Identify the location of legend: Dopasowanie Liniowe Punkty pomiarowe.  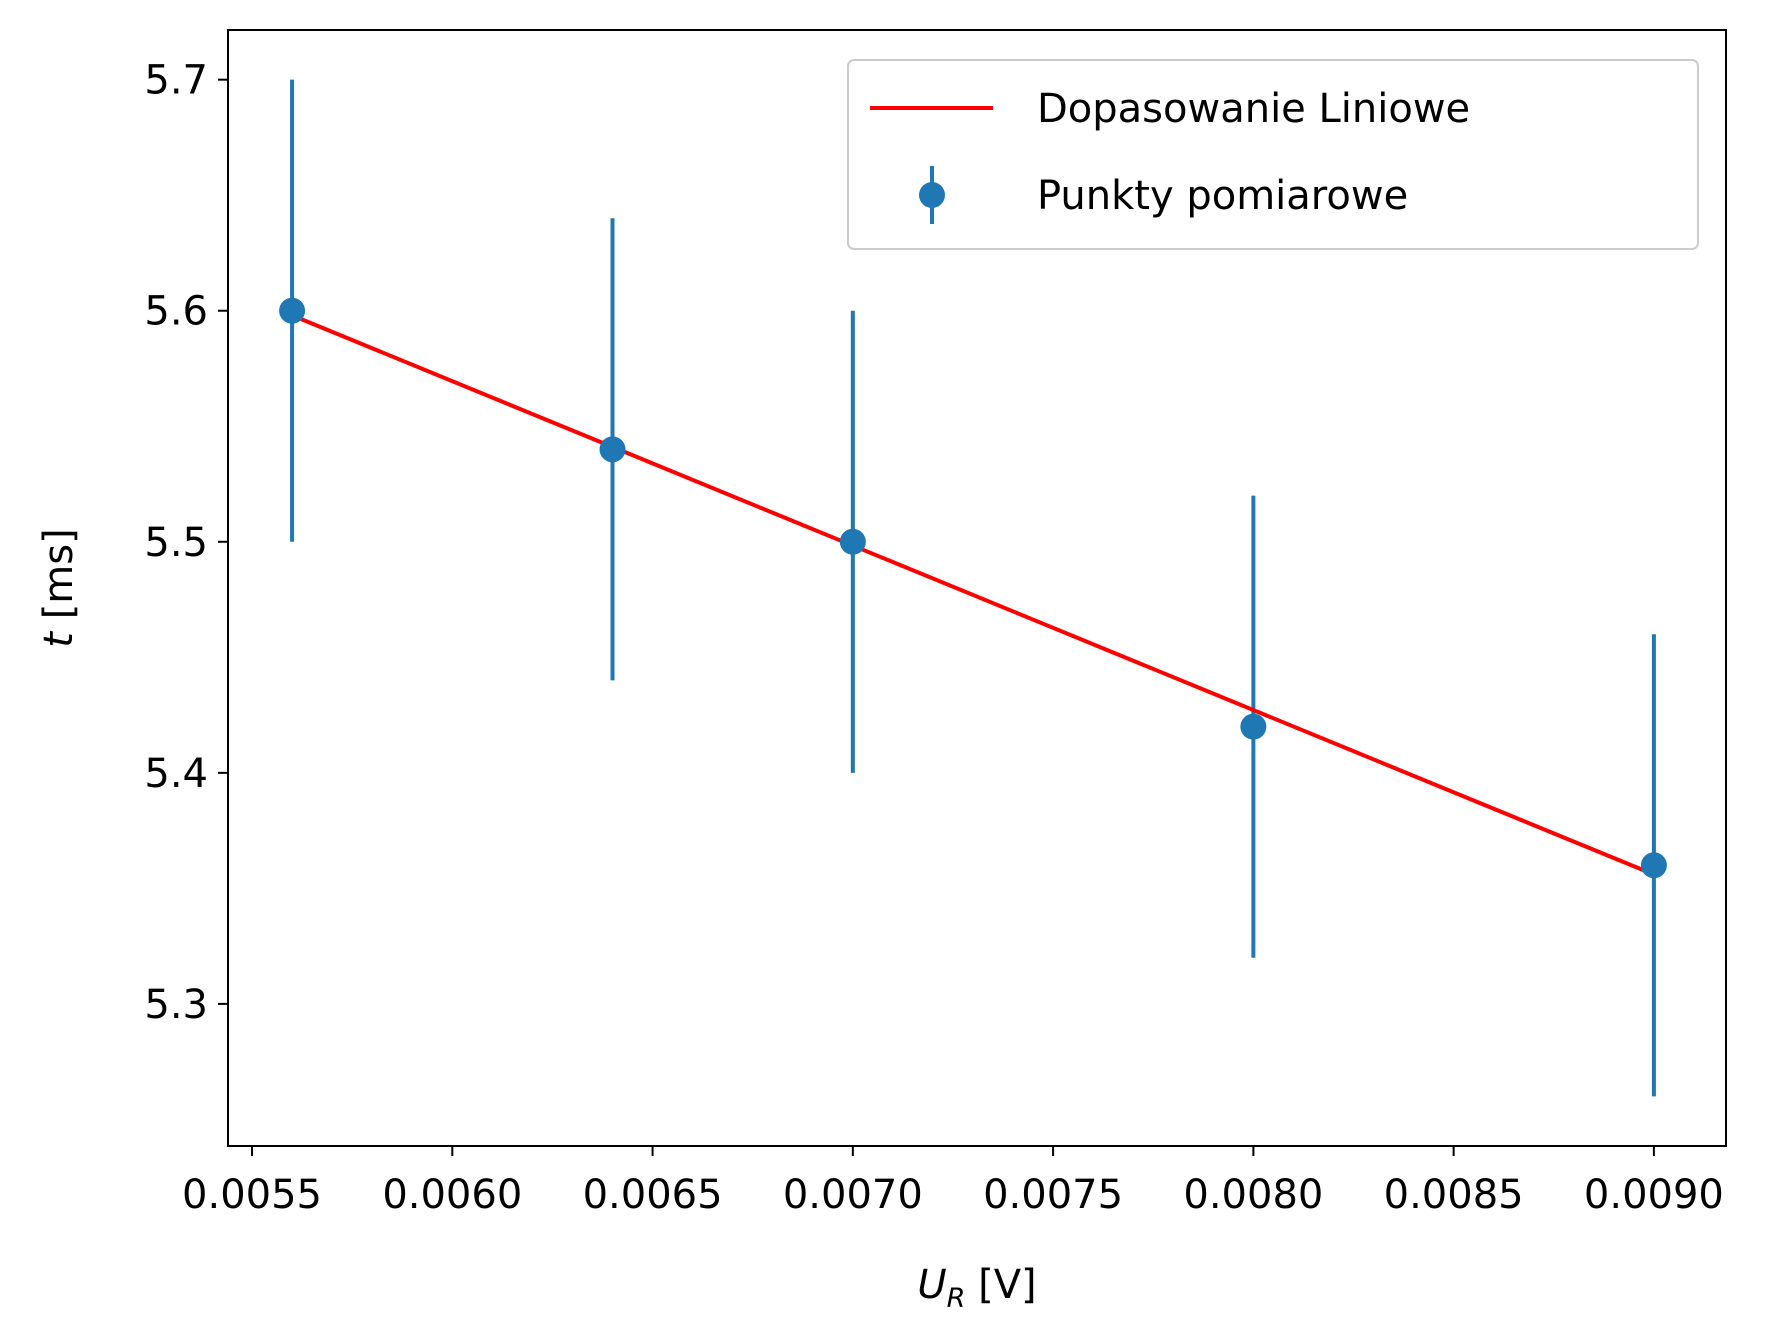
(1273, 154).